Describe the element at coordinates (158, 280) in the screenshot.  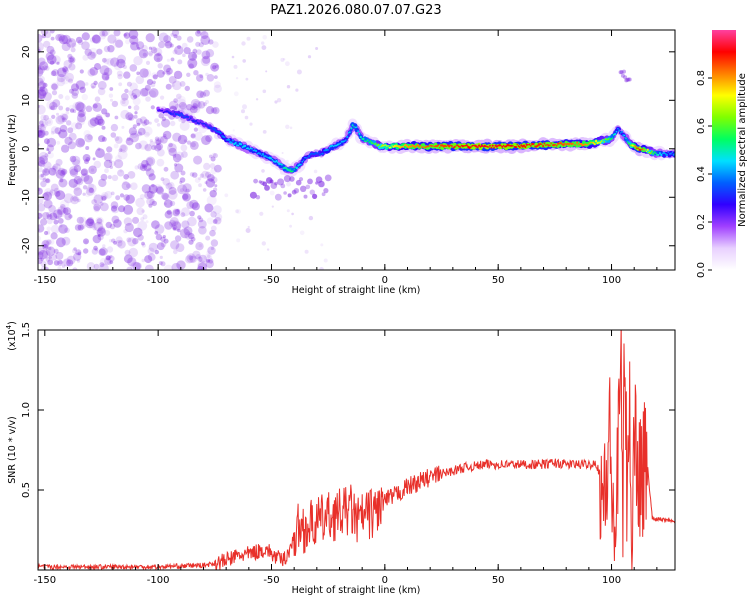
I see `spectrogram-xtick-label: -100` at that location.